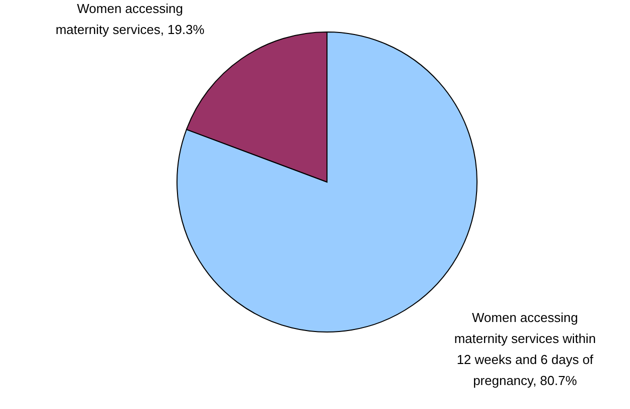  Describe the element at coordinates (130, 19) in the screenshot. I see `slice-label: Women accessing maternity services, 19.3%` at that location.